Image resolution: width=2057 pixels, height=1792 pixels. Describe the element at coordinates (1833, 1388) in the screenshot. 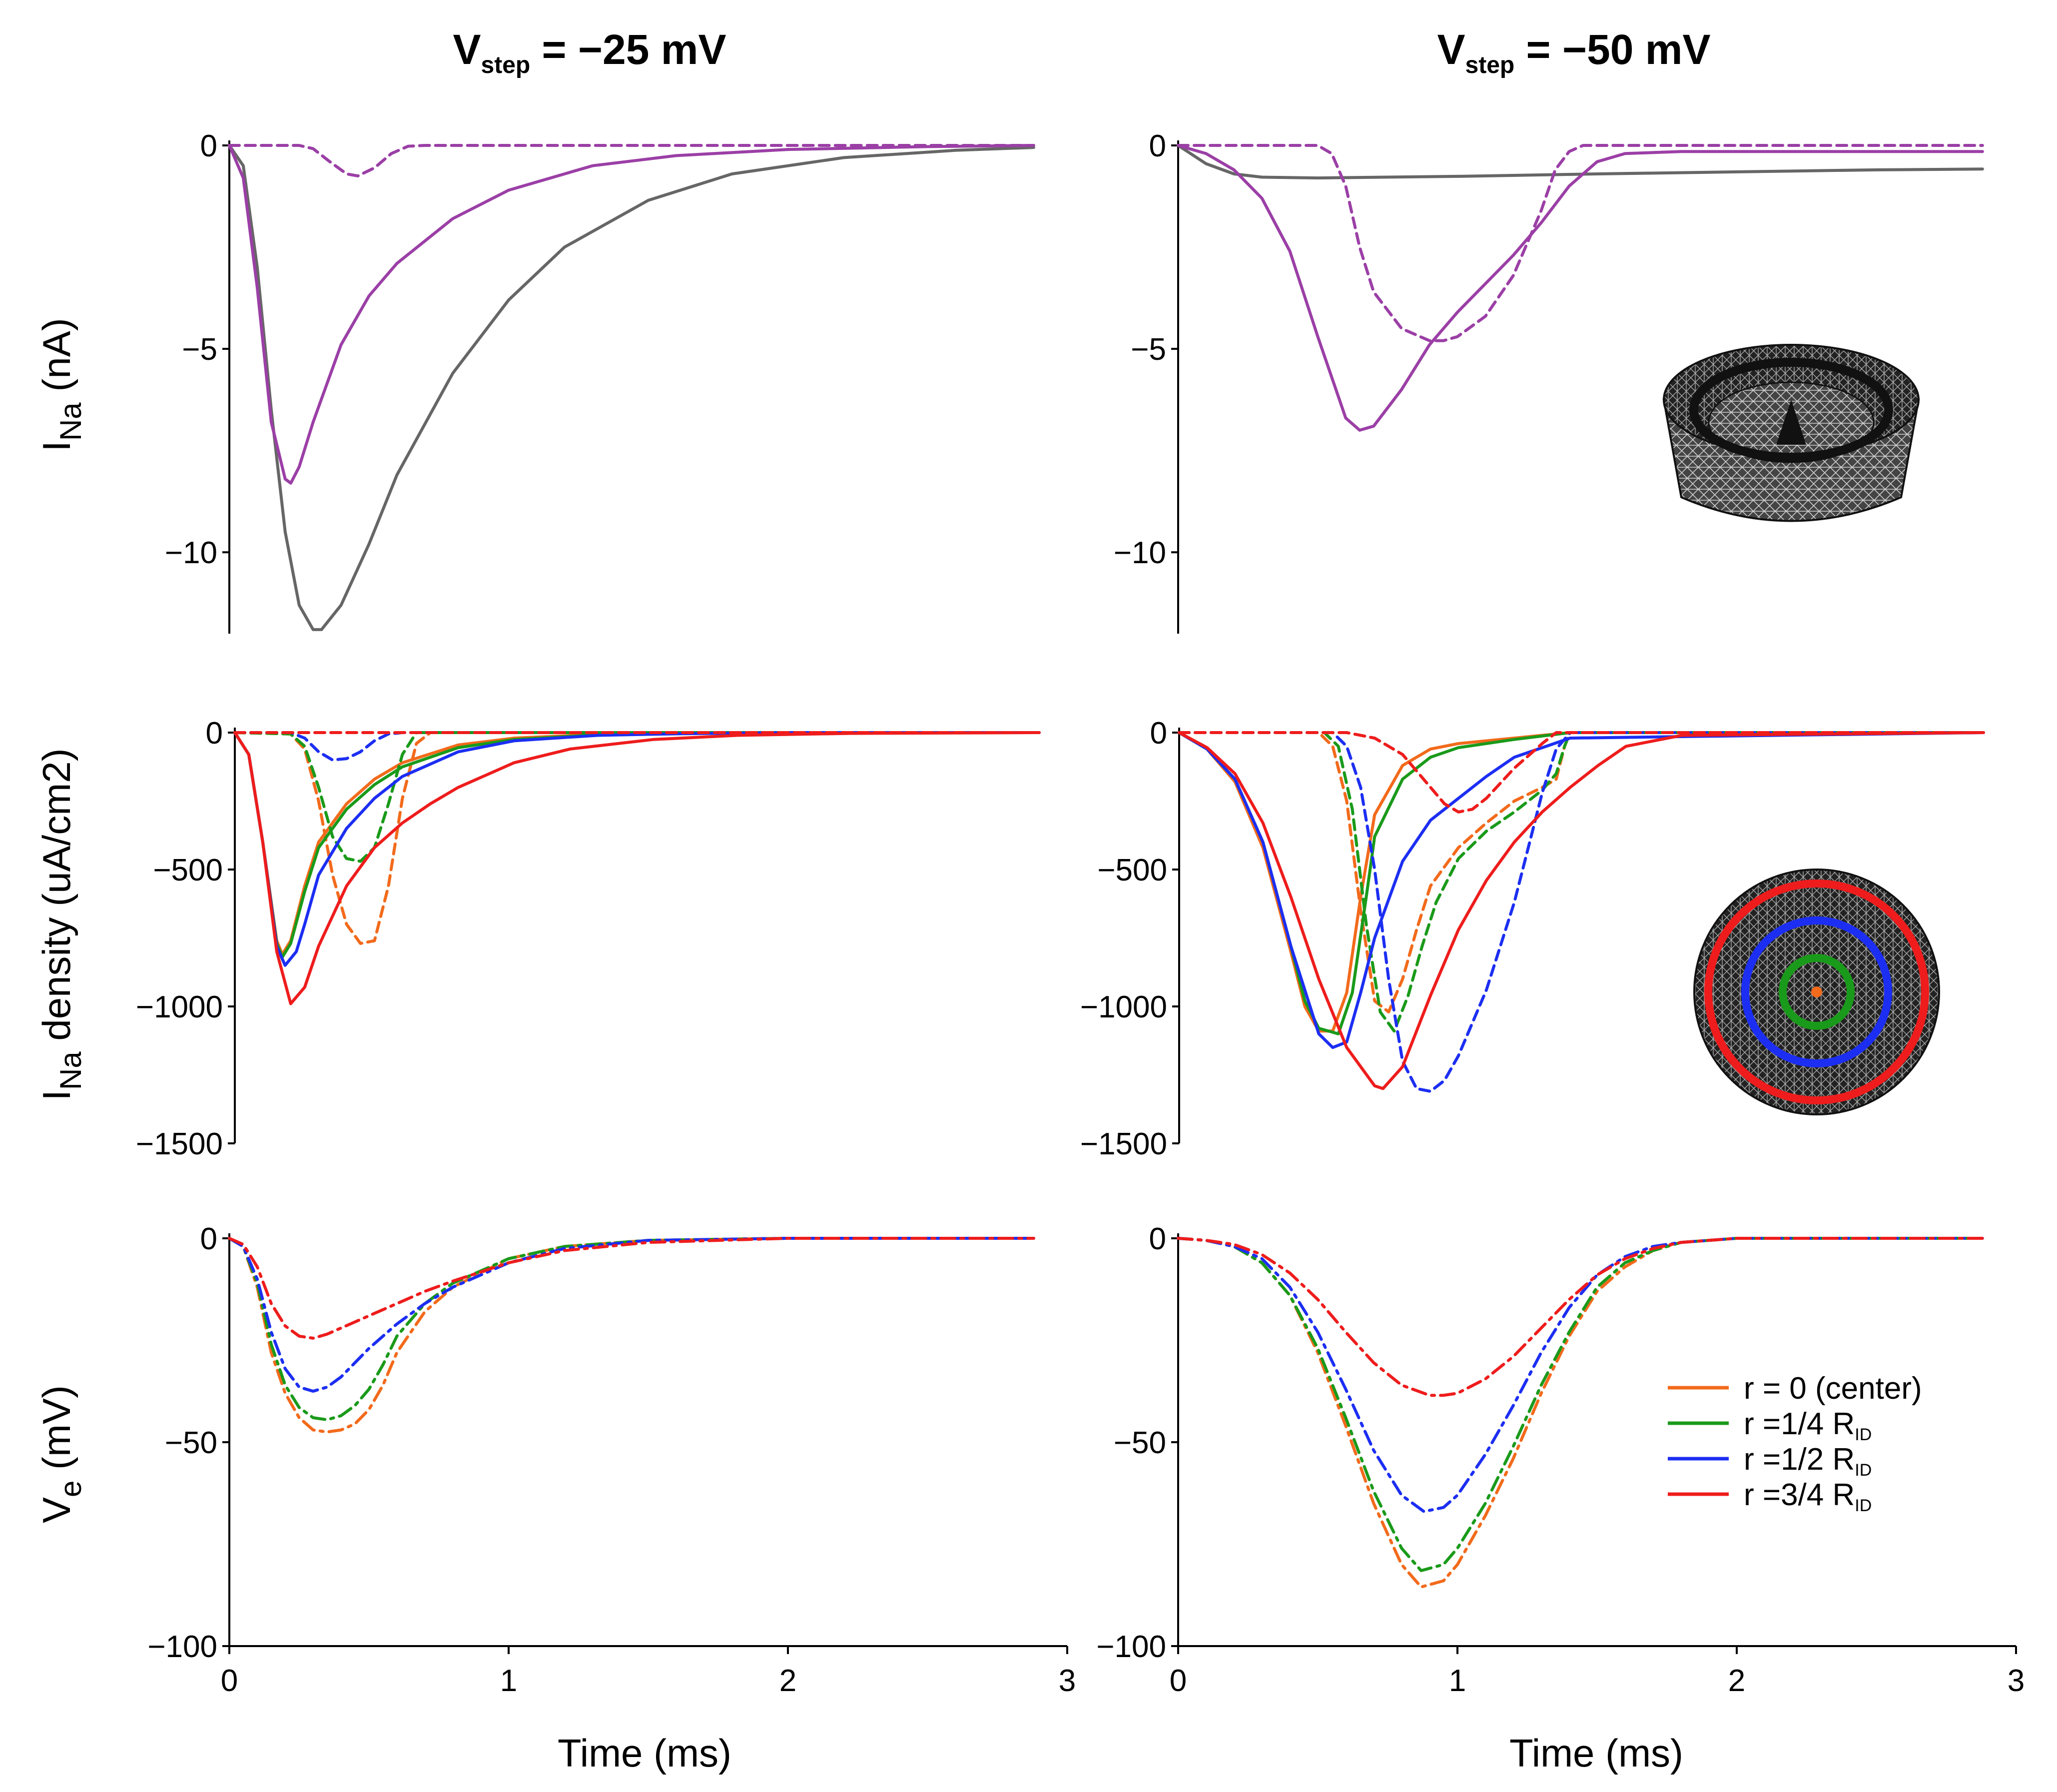

I see `legend-label: r = 0 (center)` at that location.